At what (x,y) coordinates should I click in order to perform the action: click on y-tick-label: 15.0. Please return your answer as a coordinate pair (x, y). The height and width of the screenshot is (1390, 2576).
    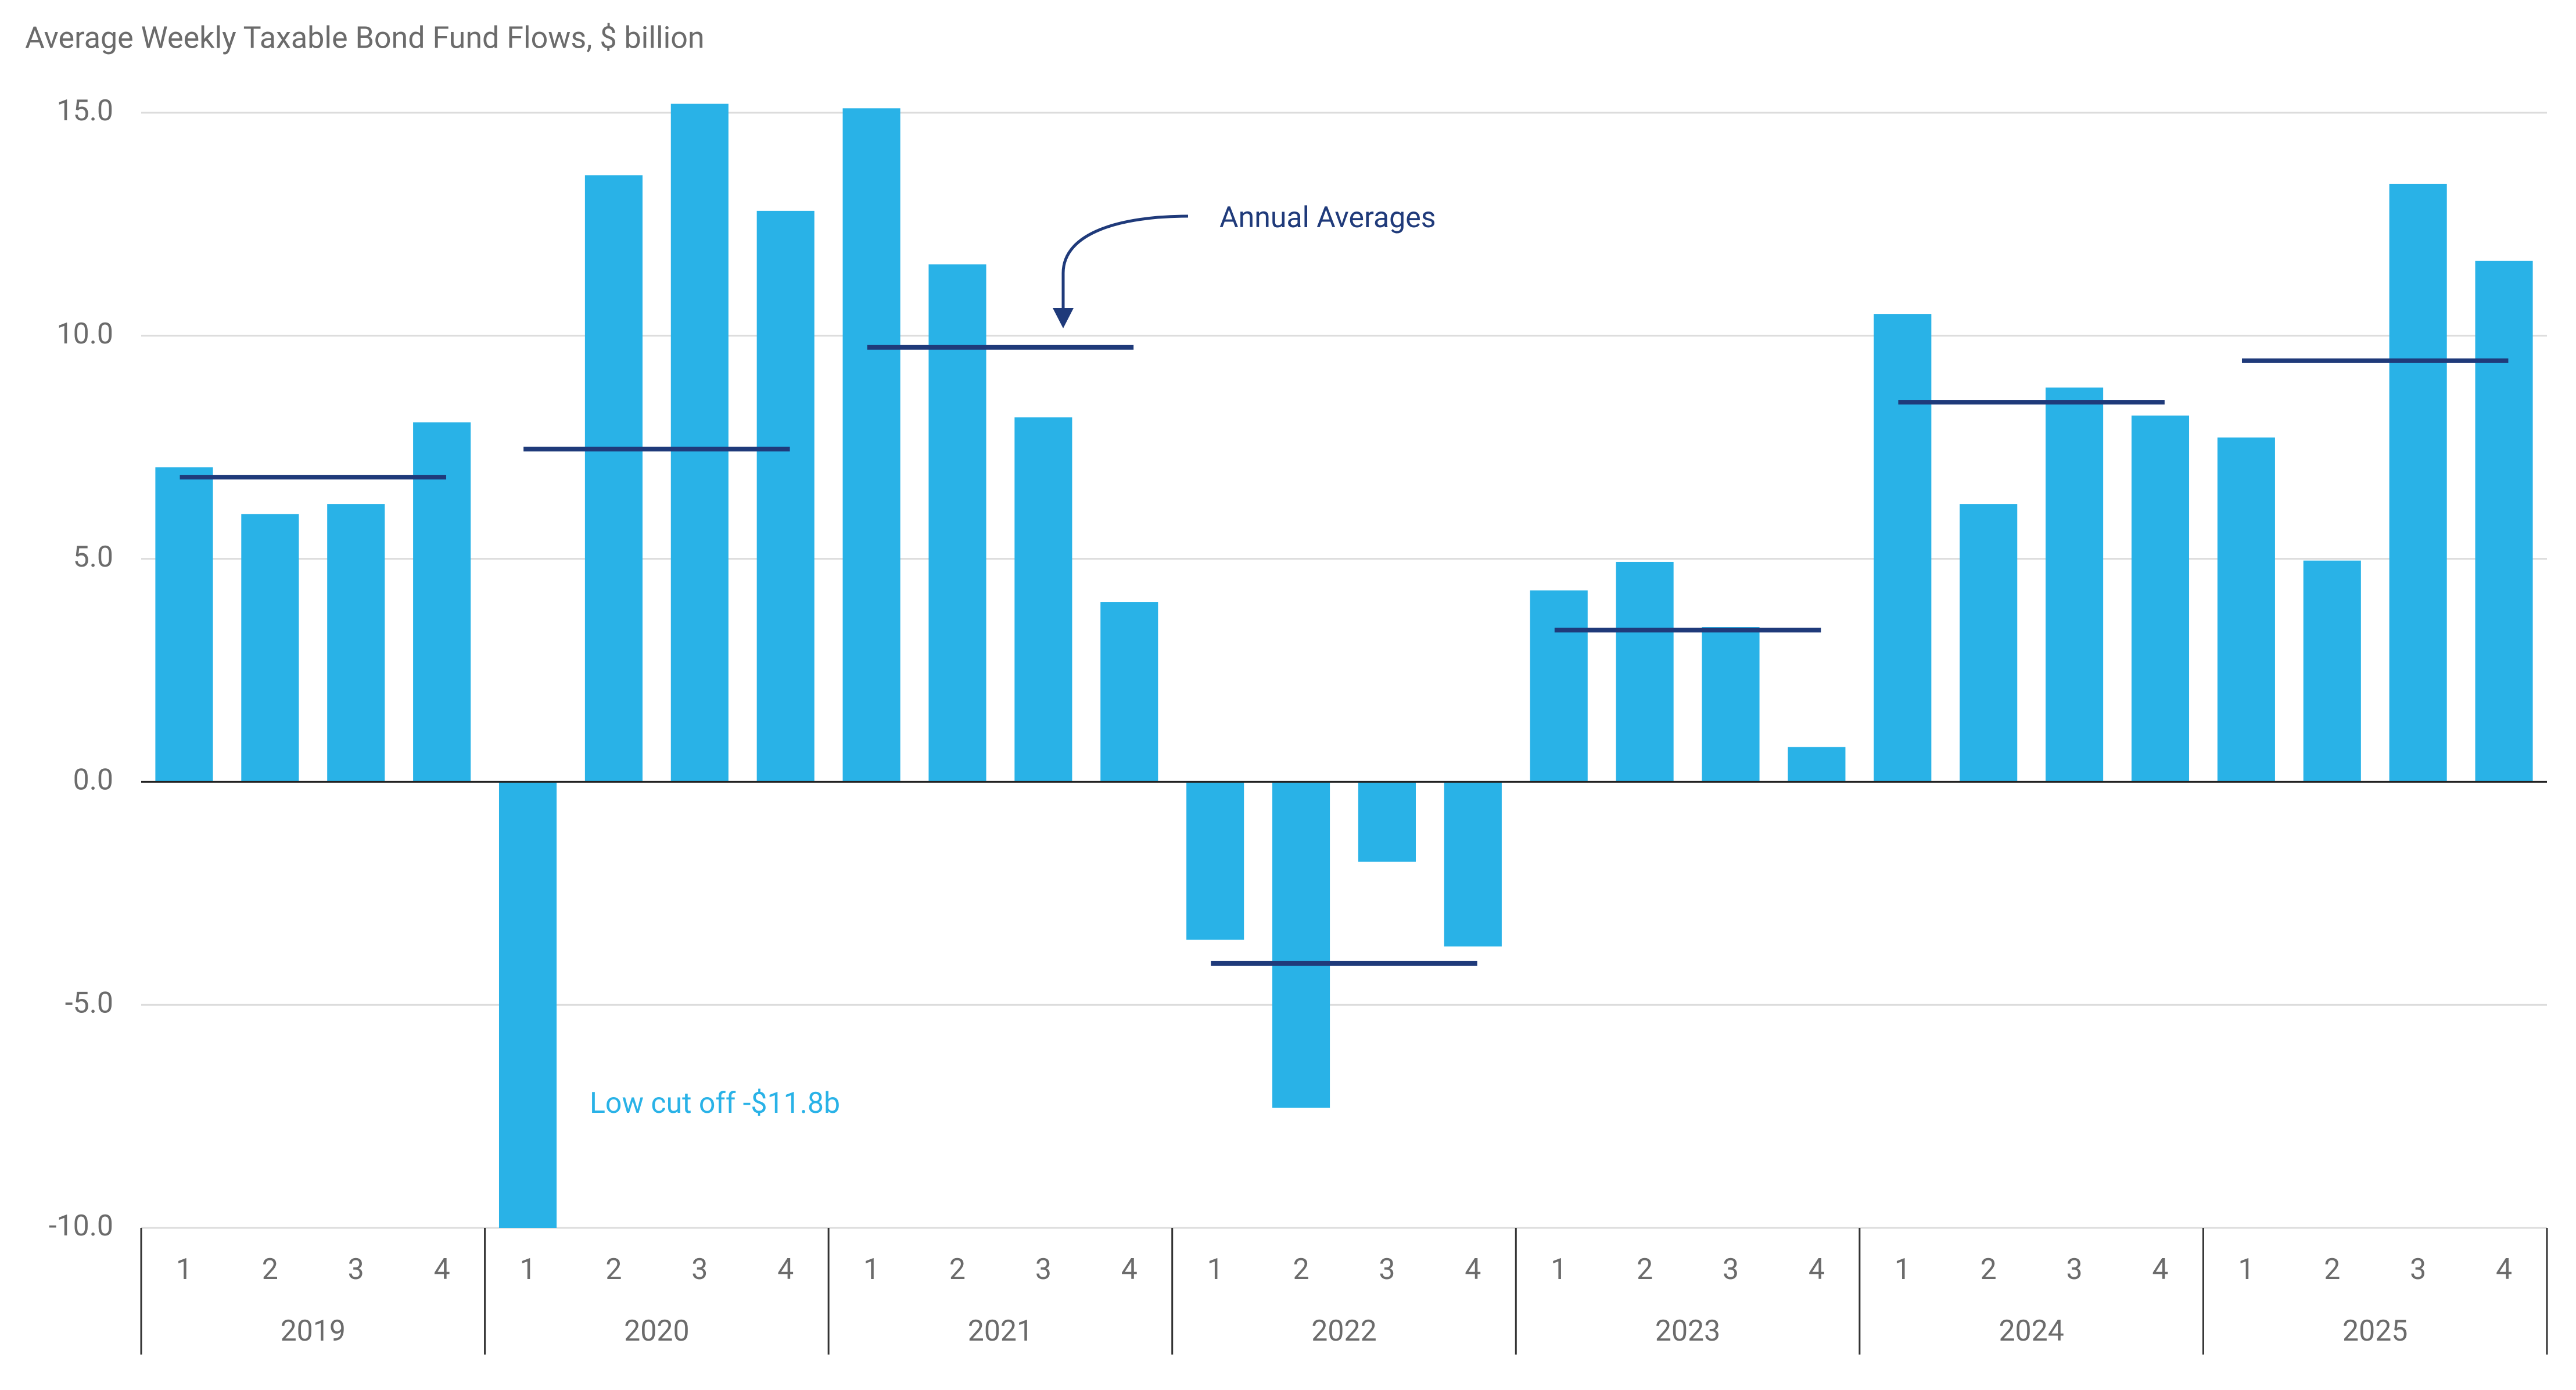
    Looking at the image, I should click on (85, 111).